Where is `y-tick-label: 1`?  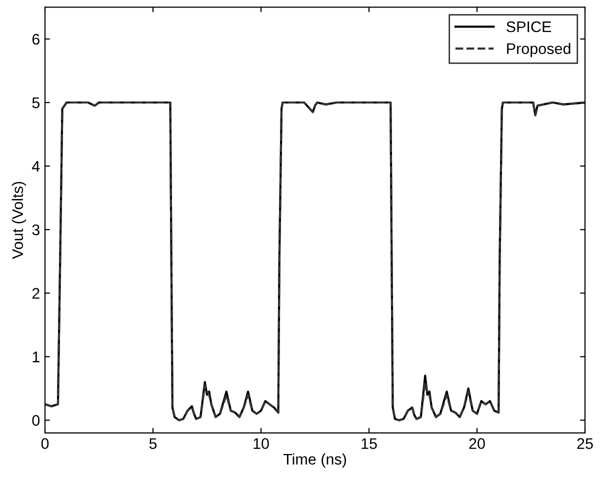
y-tick-label: 1 is located at coordinates (36, 357).